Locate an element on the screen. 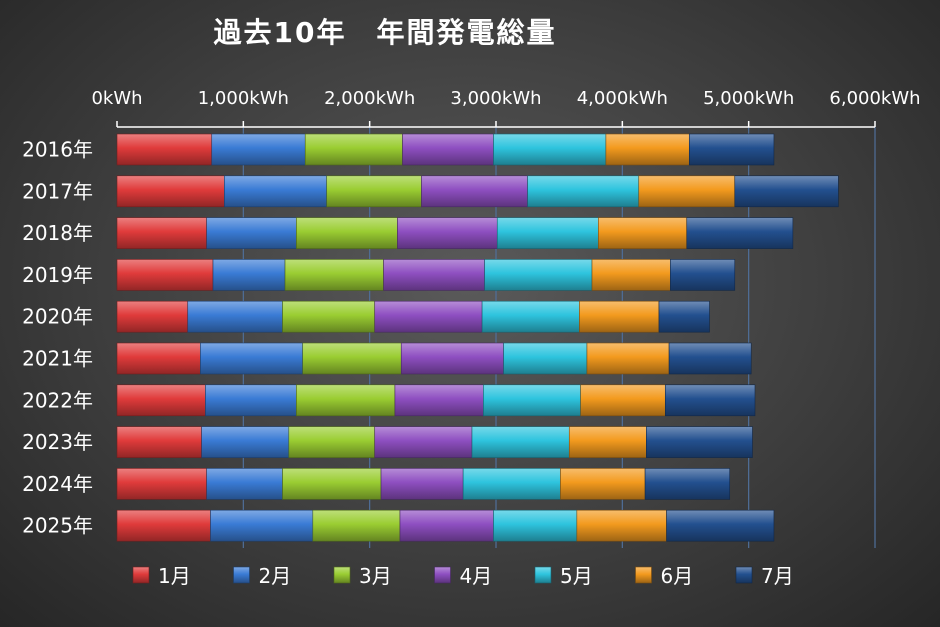  x-tick-label: 2,000kWh is located at coordinates (369, 98).